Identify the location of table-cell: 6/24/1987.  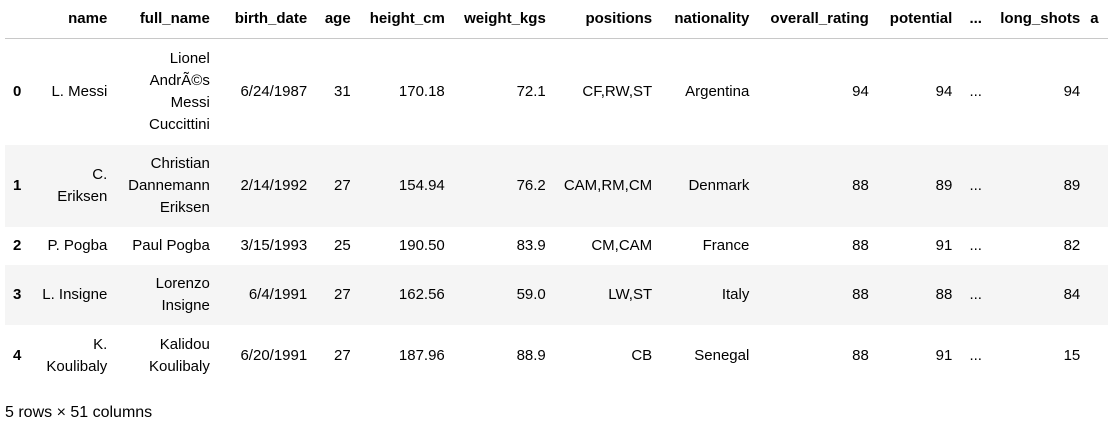
(274, 91).